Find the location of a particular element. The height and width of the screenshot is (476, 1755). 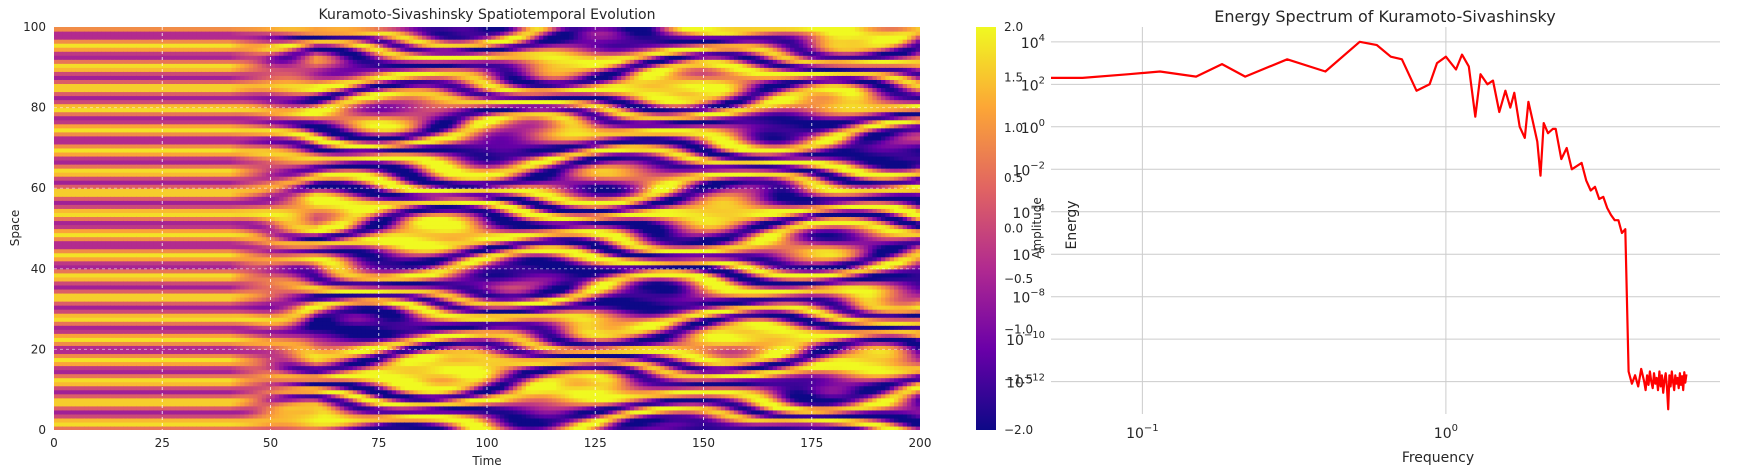

spectrum-x-tick-label: 10⁰ is located at coordinates (1446, 432).